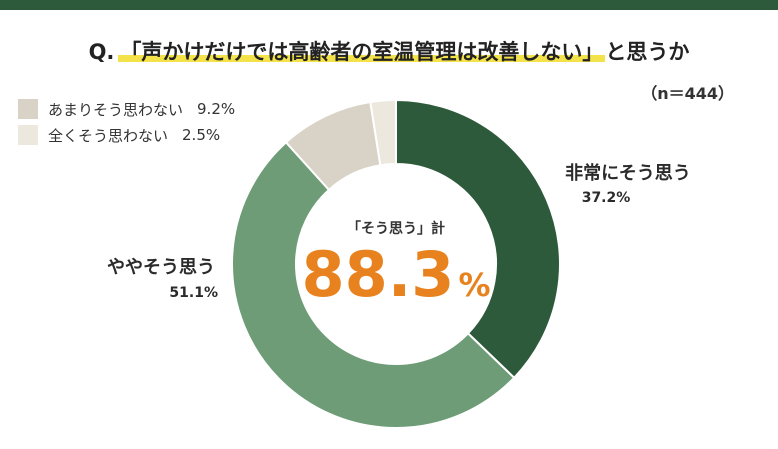 The width and height of the screenshot is (778, 449). Describe the element at coordinates (193, 293) in the screenshot. I see `slice-value-somewhat-agree: 51.1%` at that location.